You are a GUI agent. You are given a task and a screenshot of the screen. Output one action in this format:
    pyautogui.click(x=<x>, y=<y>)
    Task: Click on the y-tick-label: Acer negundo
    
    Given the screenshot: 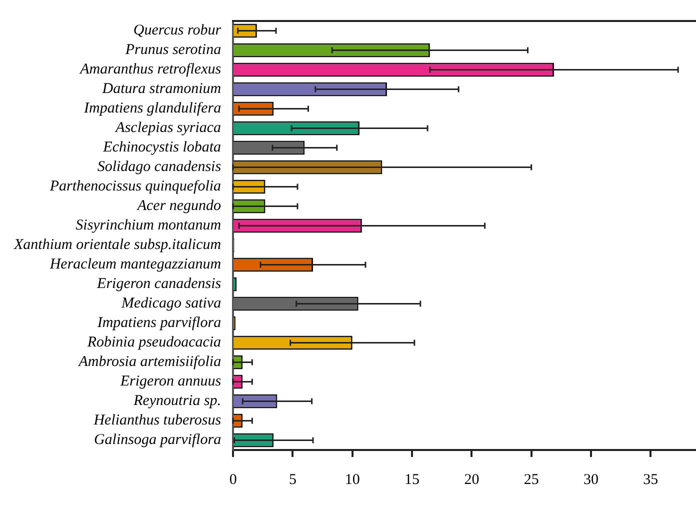 What is the action you would take?
    pyautogui.click(x=179, y=206)
    